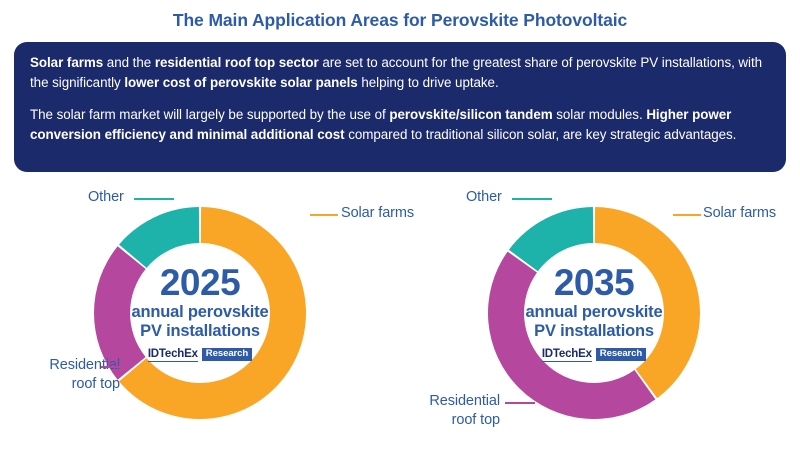  I want to click on leader-line-residential-2025, so click(114, 367).